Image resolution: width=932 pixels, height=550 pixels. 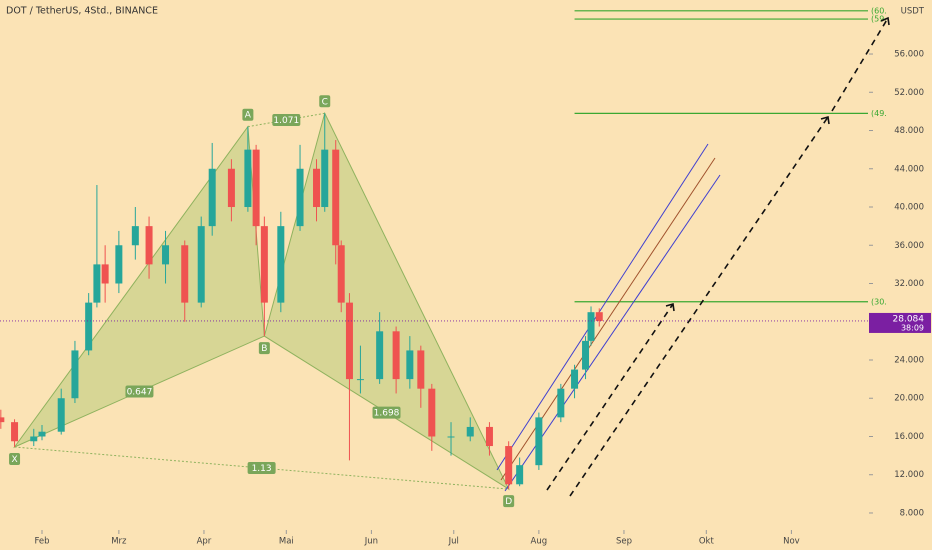 What do you see at coordinates (82, 11) in the screenshot?
I see `chart-title: DOT / TetherUS, 4Std., BINANCE` at bounding box center [82, 11].